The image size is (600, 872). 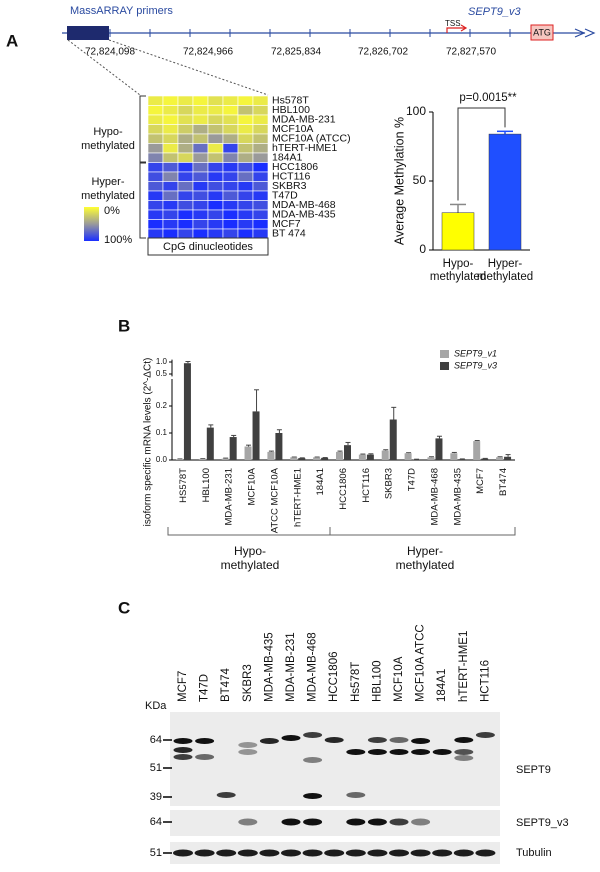 What do you see at coordinates (399, 181) in the screenshot?
I see `y-axis-label: Average Methylation %` at bounding box center [399, 181].